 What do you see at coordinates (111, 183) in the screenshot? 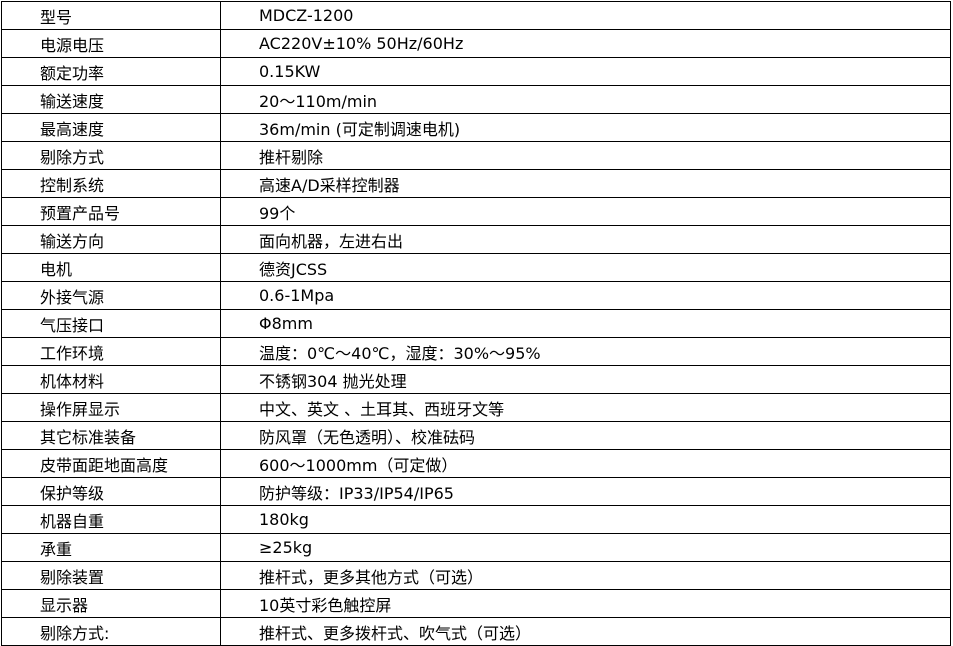
I see `spec-label: 控制系统` at bounding box center [111, 183].